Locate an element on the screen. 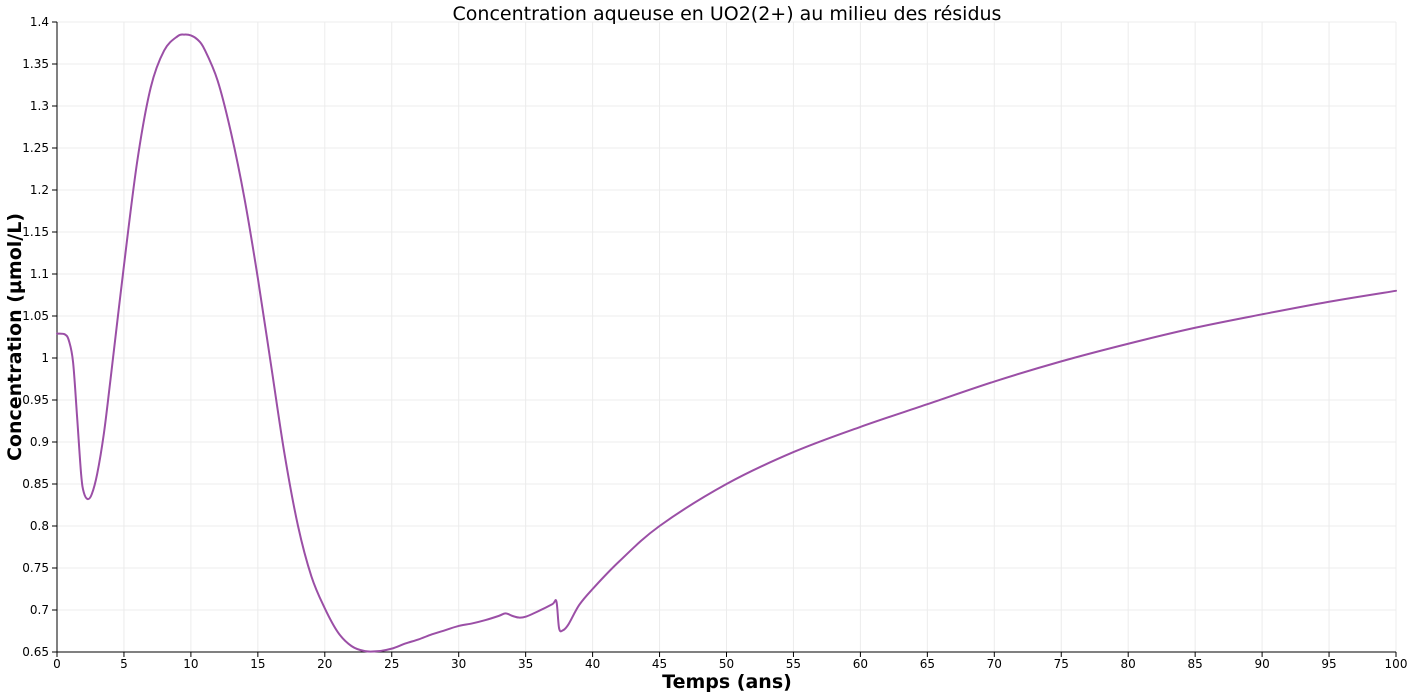 This screenshot has width=1417, height=697. x-axis-title: Temps (ans) is located at coordinates (727, 682).